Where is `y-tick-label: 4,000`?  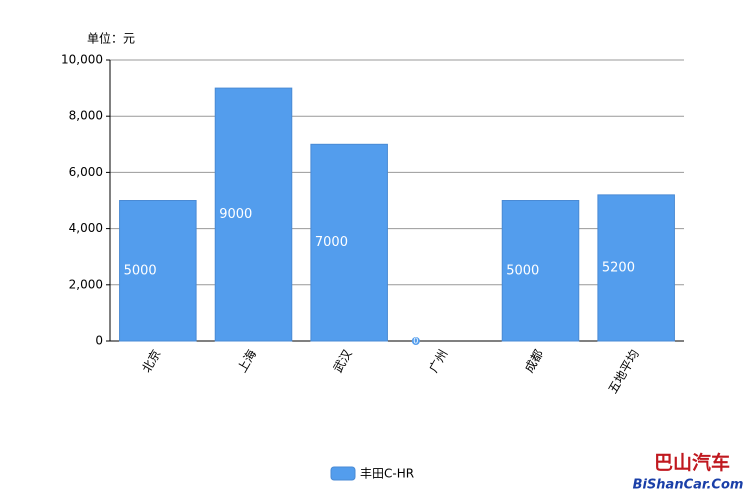 y-tick-label: 4,000 is located at coordinates (86, 228).